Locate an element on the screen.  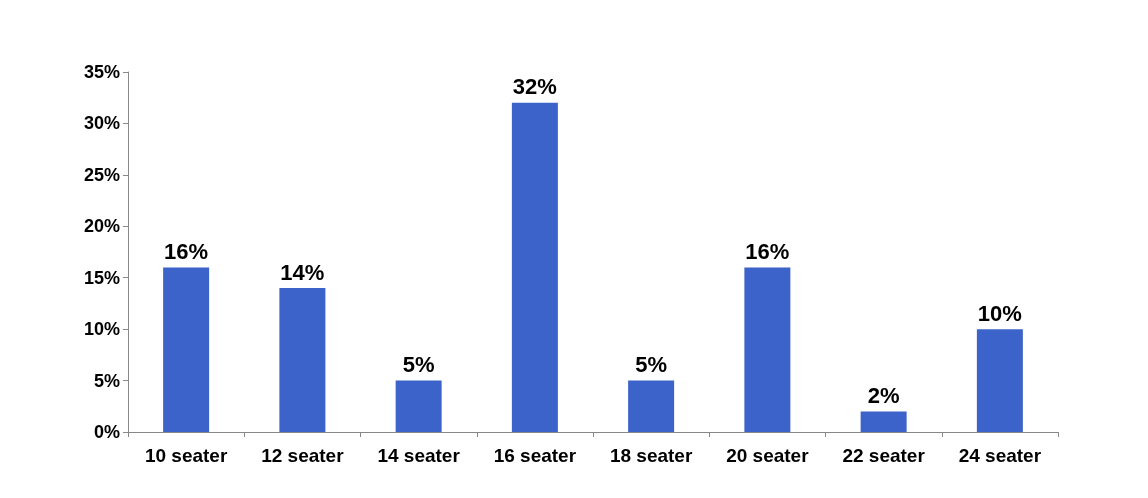
x-tick-label: 22 seater is located at coordinates (884, 455).